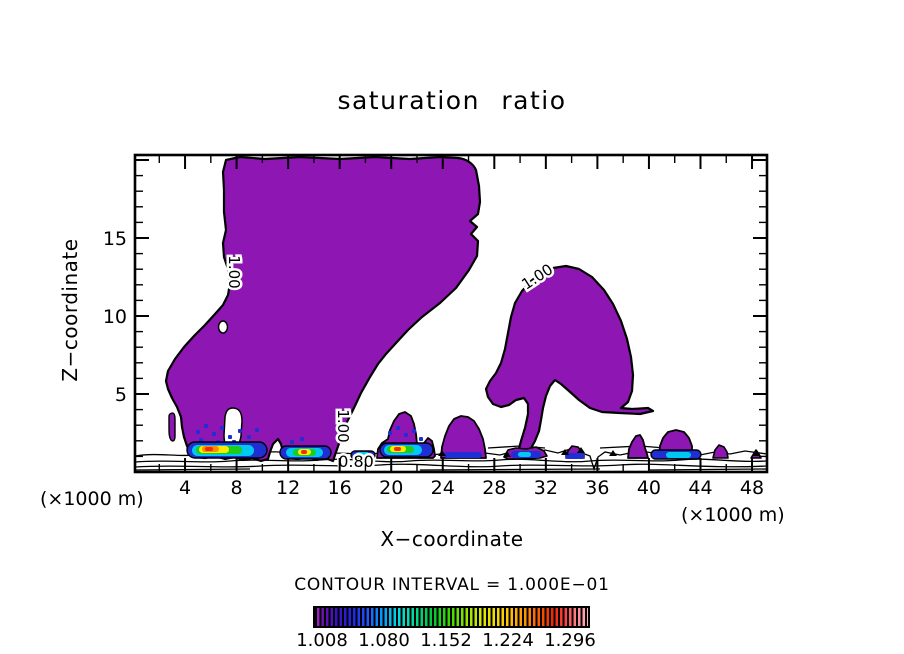  I want to click on svg-text: 40, so click(649, 488).